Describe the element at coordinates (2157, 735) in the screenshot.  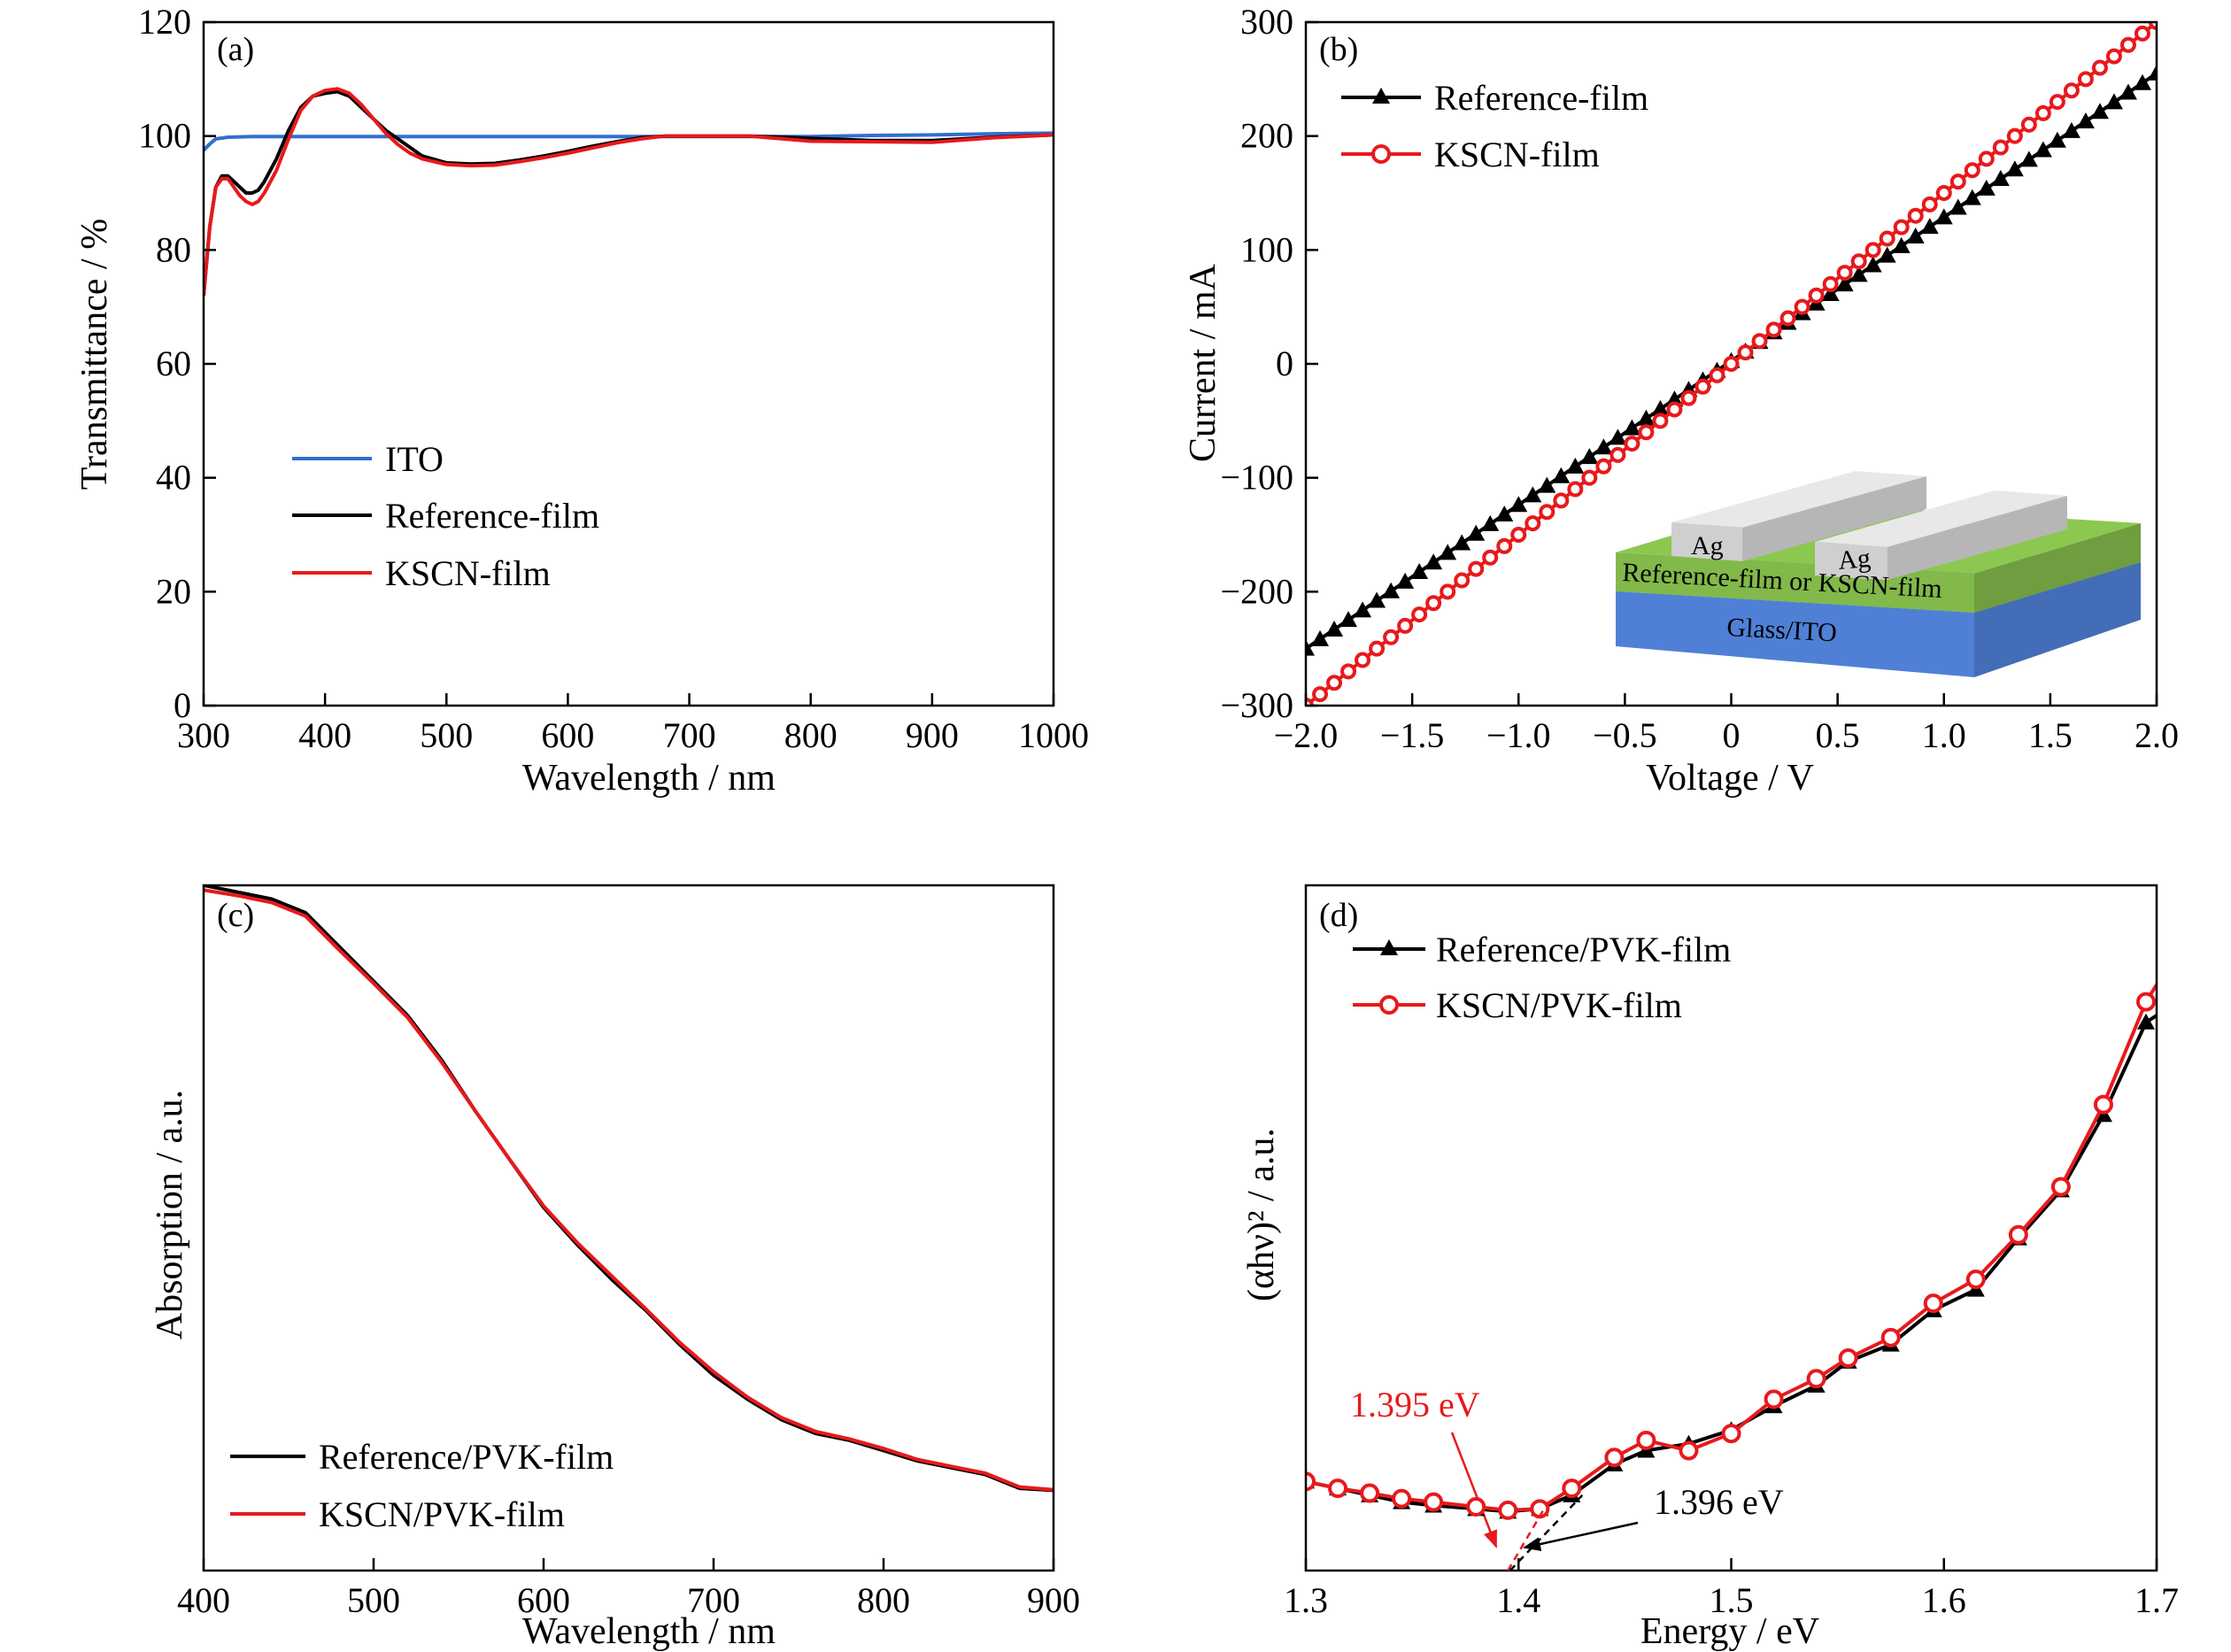
I see `x-tick-label: 2.0` at that location.